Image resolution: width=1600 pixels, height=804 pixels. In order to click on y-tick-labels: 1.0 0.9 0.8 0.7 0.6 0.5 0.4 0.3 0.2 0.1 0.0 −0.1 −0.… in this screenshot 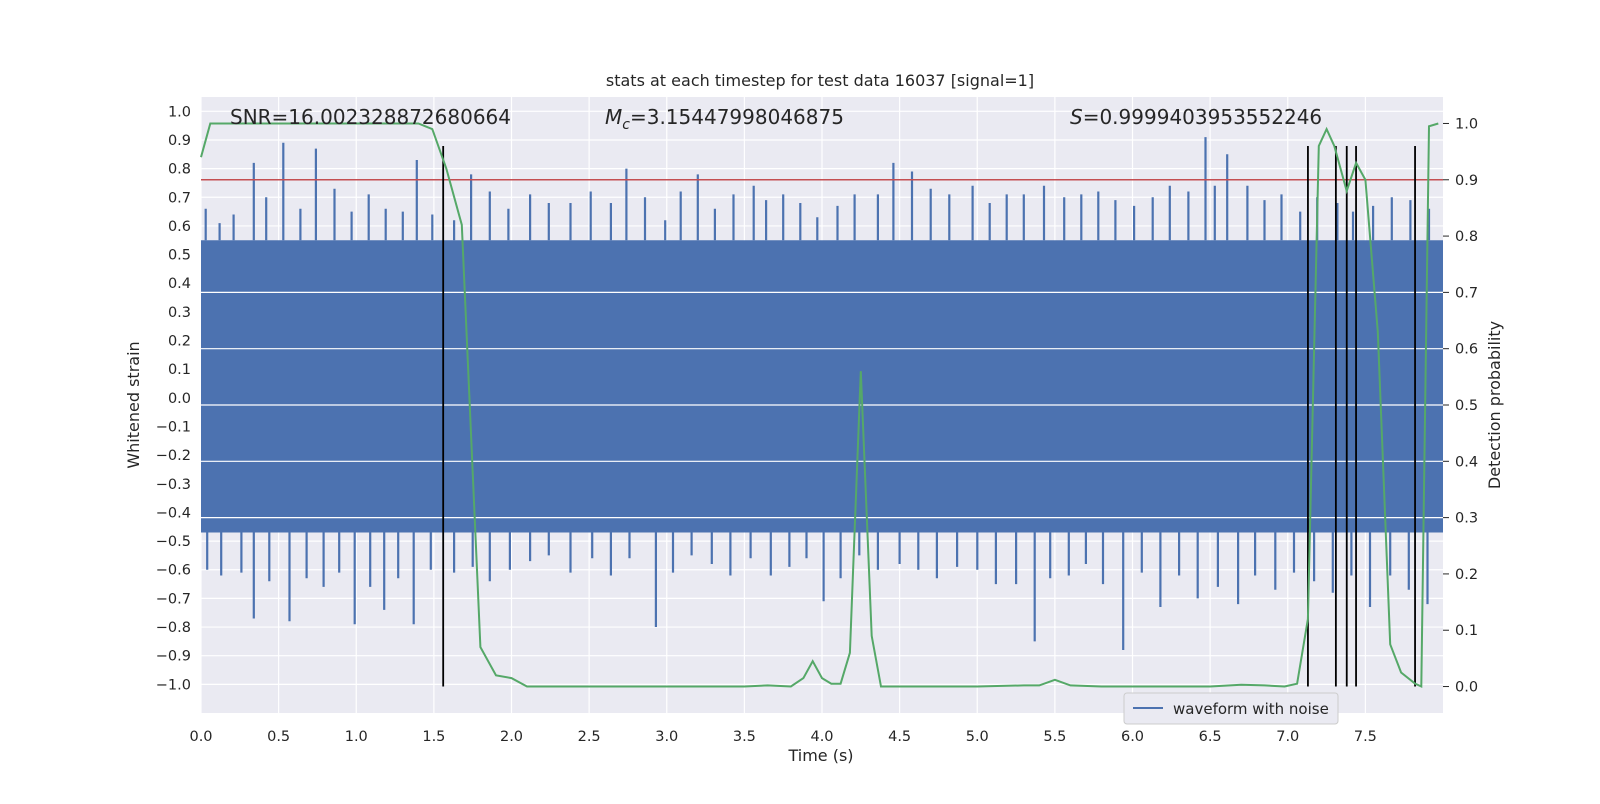, I will do `click(173, 398)`.